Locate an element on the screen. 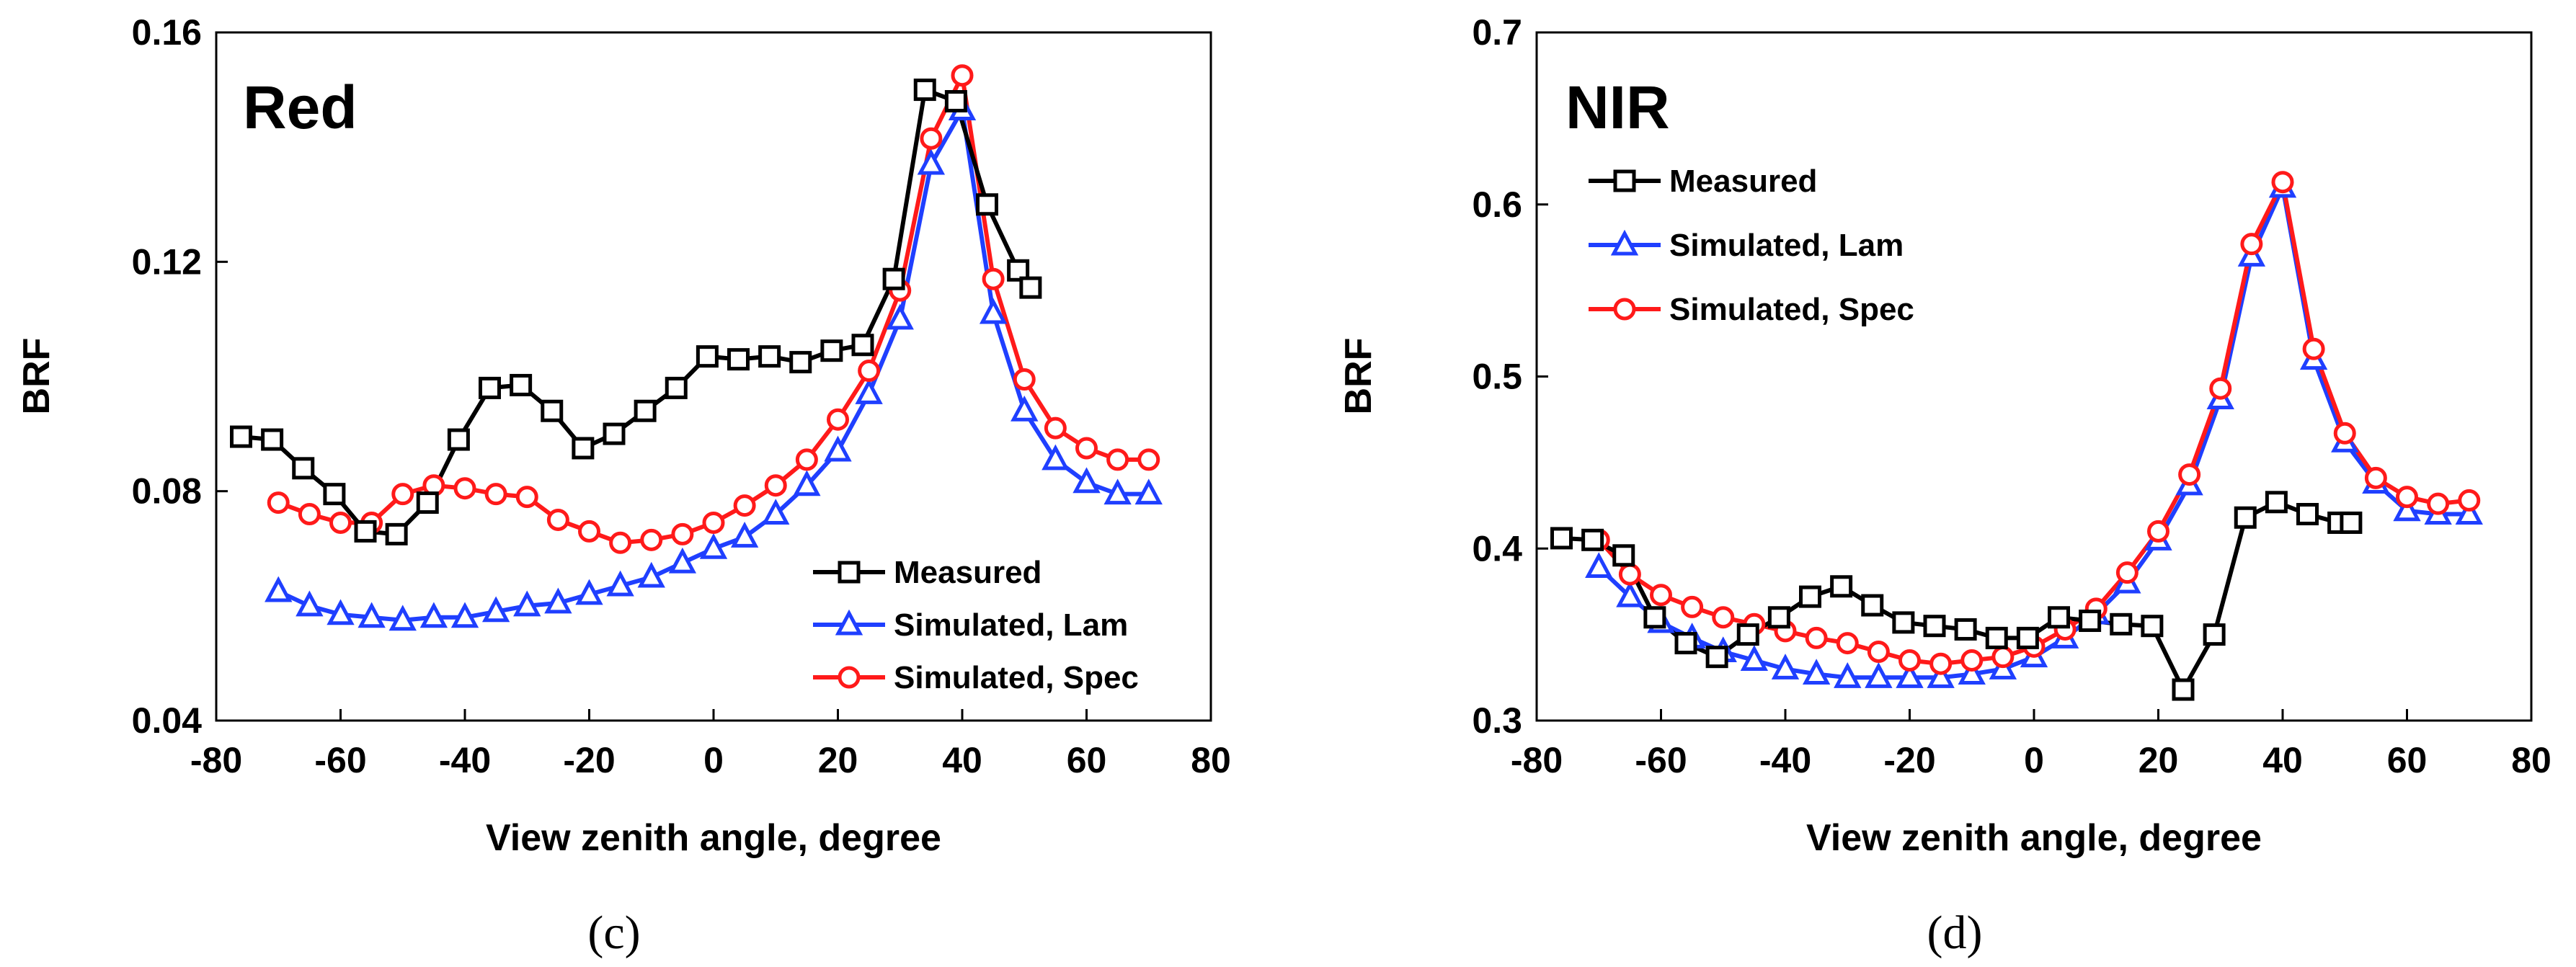 This screenshot has width=2576, height=967. y-tick-label: 0.3 is located at coordinates (1497, 720).